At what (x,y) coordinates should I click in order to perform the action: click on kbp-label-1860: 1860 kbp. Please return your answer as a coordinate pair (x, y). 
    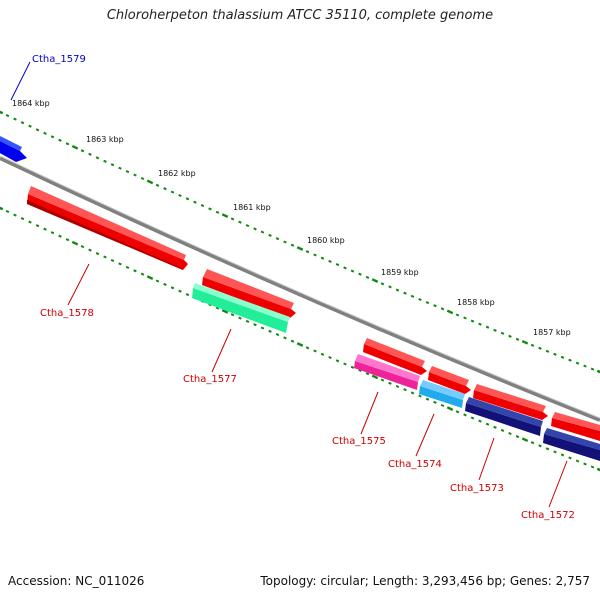
    Looking at the image, I should click on (326, 240).